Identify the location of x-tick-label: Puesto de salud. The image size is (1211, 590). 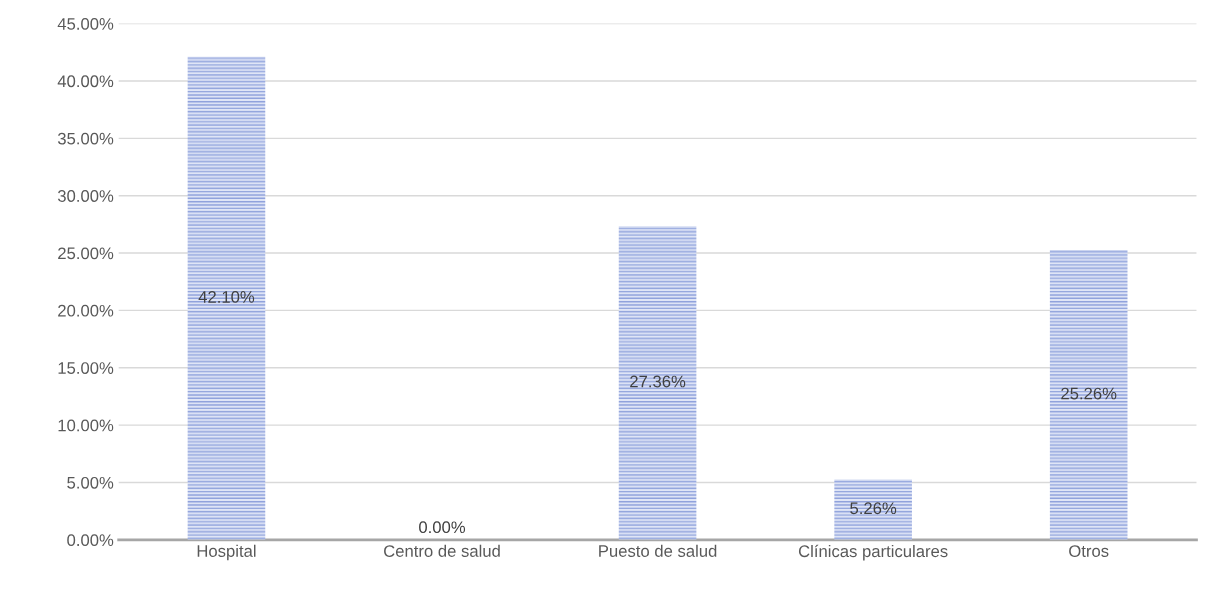
(658, 550).